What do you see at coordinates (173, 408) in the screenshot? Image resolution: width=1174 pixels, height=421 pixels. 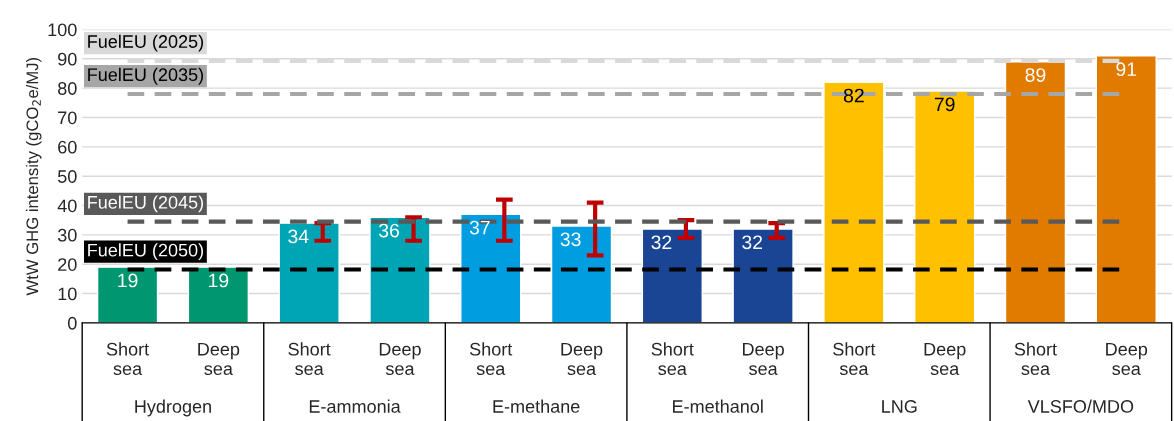 I see `text: Hydrogen` at bounding box center [173, 408].